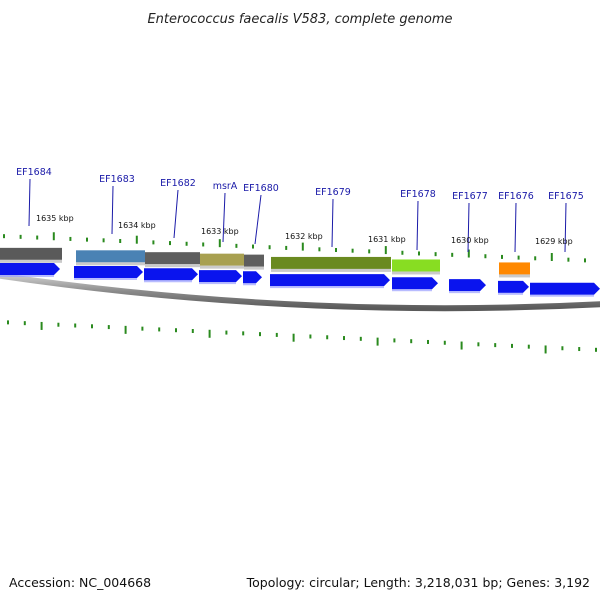  What do you see at coordinates (137, 225) in the screenshot?
I see `kbp-tick-label: 1634 kbp` at bounding box center [137, 225].